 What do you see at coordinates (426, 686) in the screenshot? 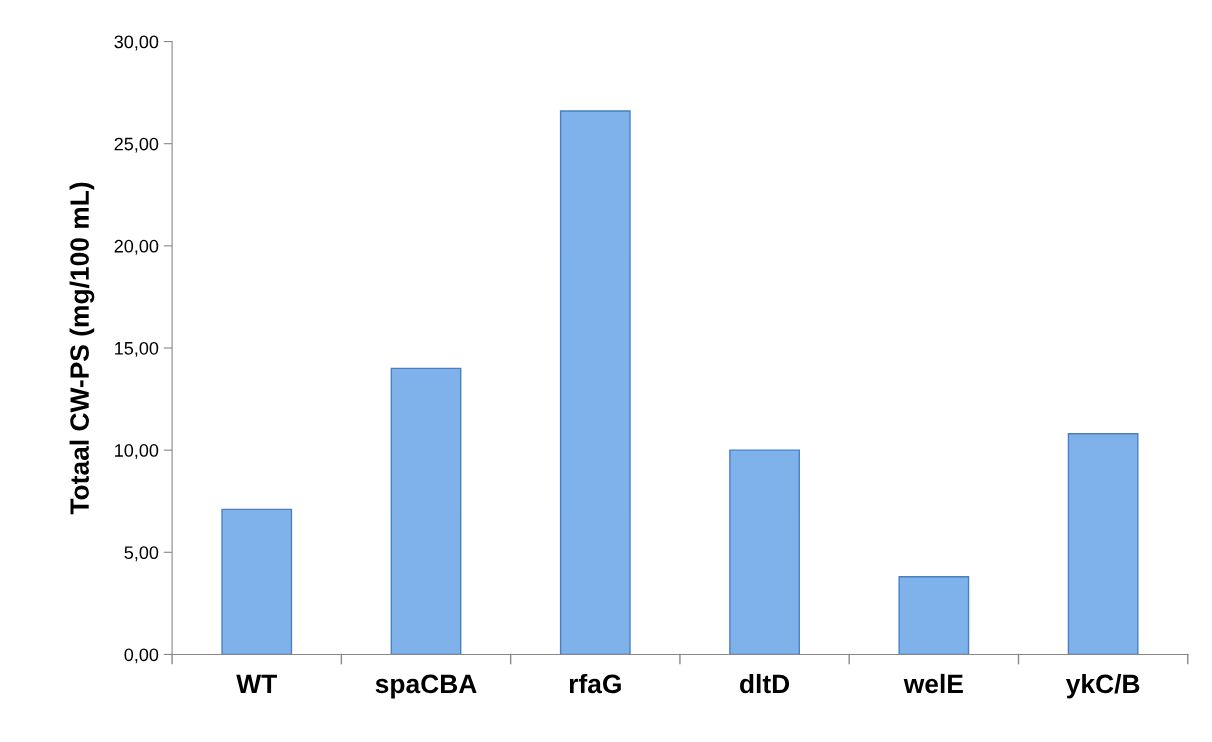
I see `x-tick-label: spaCBA` at bounding box center [426, 686].